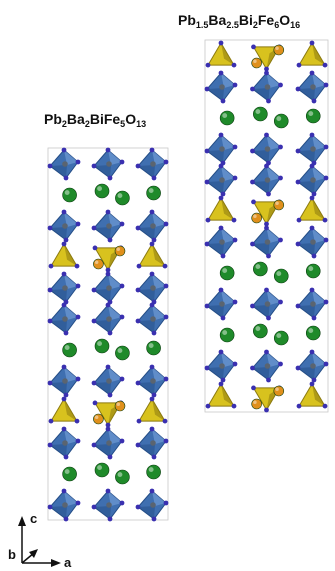  Describe the element at coordinates (39, 541) in the screenshot. I see `crystal-axes` at that location.